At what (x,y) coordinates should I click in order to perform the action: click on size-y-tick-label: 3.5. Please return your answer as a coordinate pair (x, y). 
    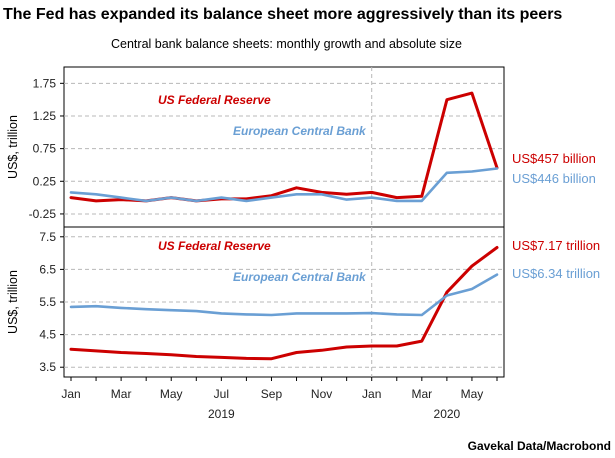
    Looking at the image, I should click on (47, 367).